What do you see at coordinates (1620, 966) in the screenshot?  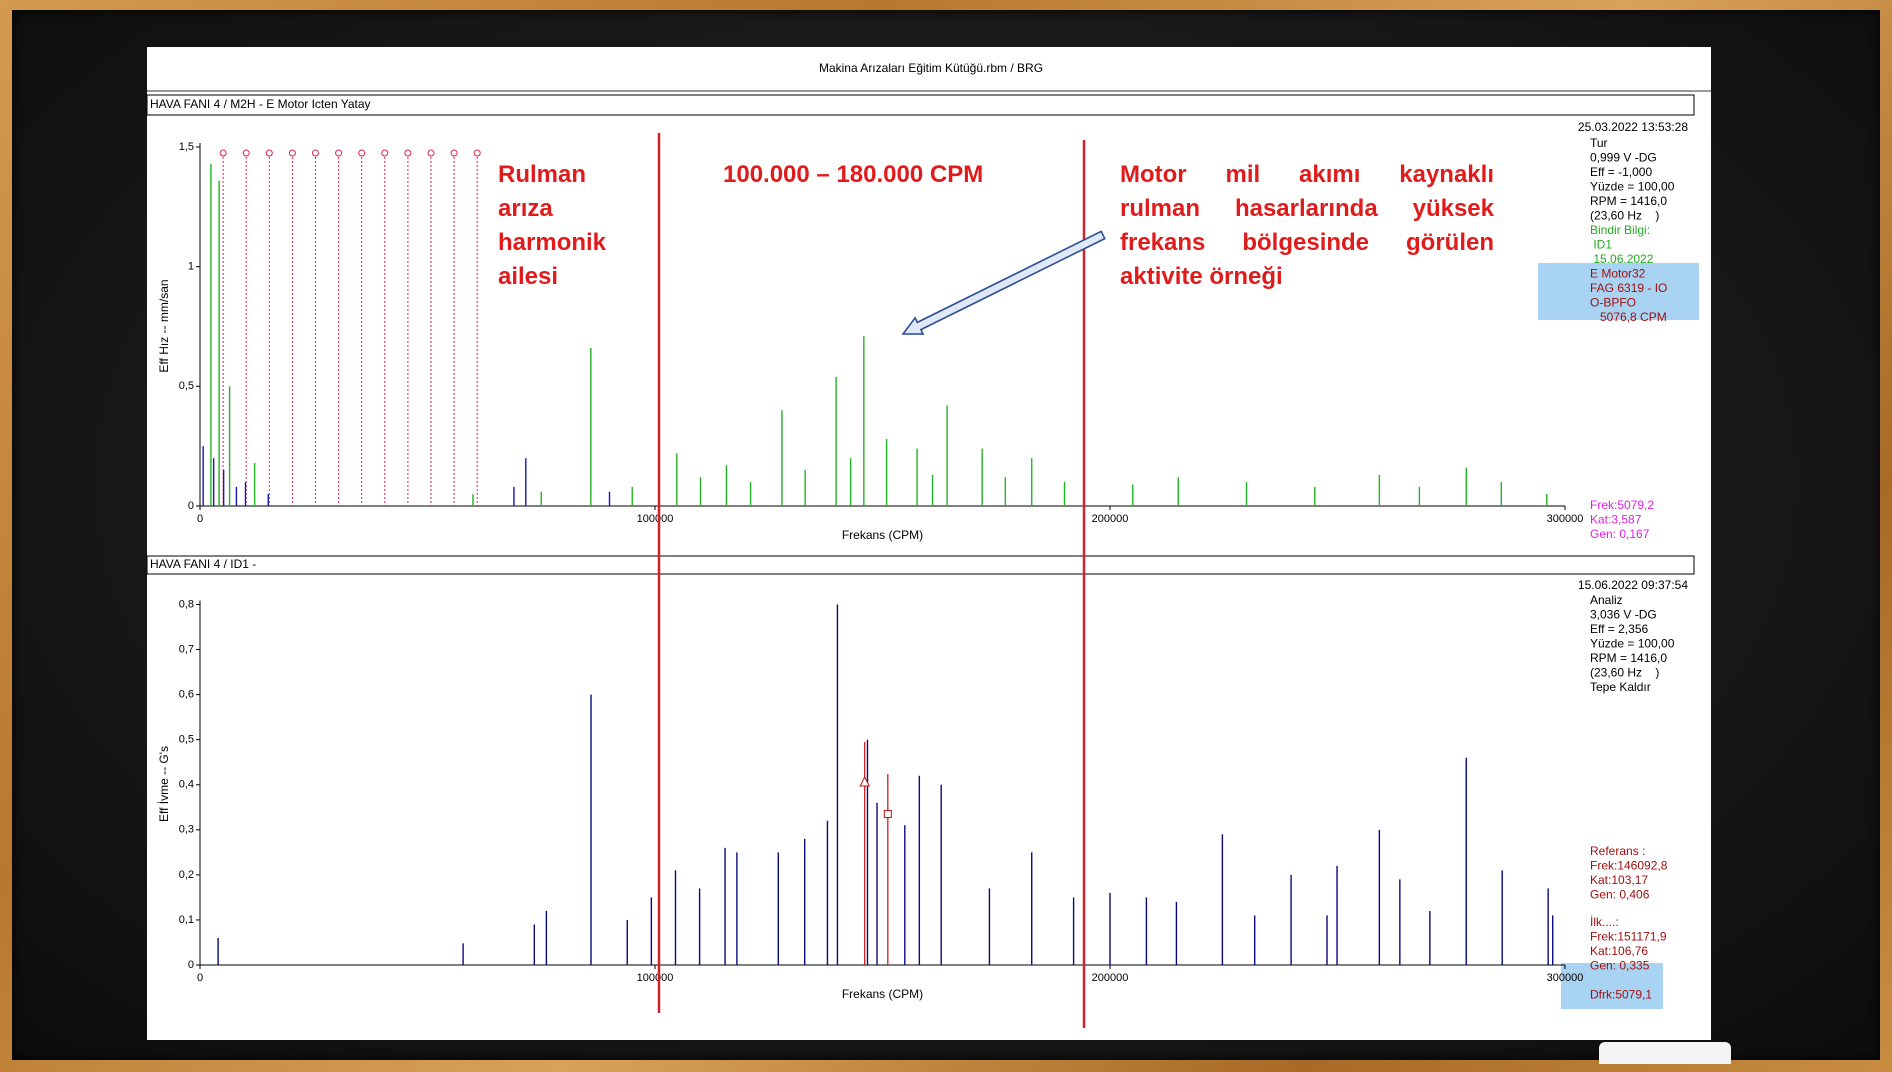 I see `info-line: Gen: 0,335` at bounding box center [1620, 966].